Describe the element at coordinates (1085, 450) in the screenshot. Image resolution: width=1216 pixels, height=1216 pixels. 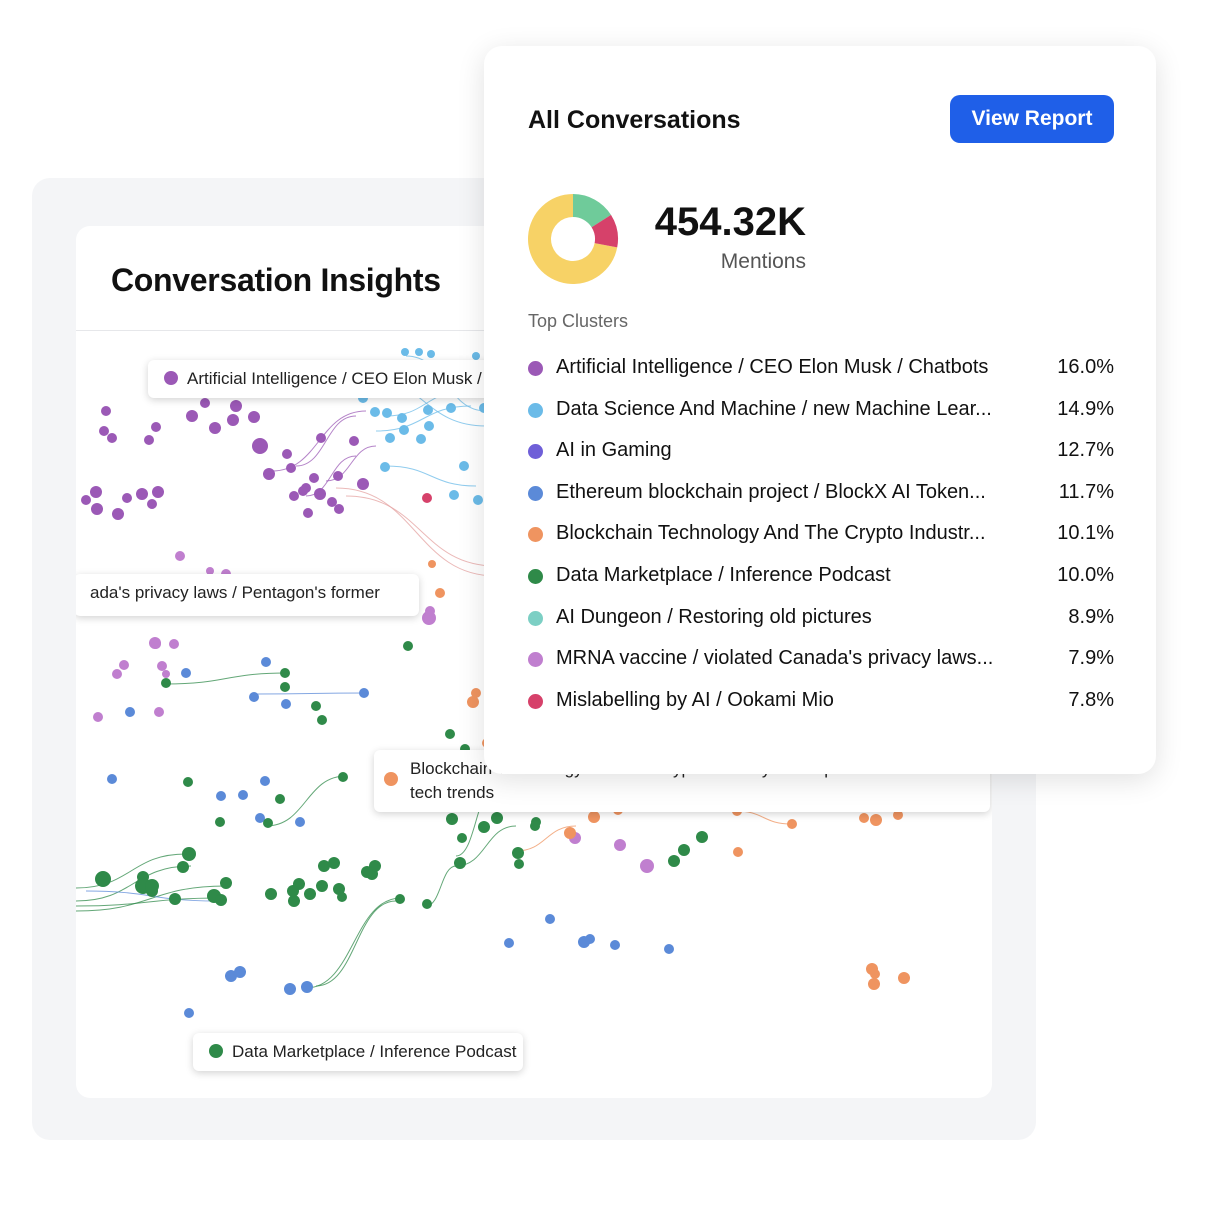
I see `cluster-percent: 12.7%` at that location.